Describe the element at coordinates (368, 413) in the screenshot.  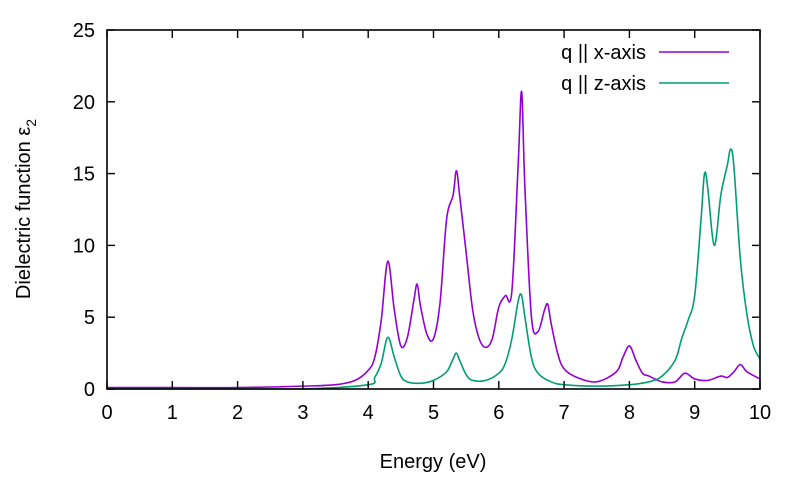
I see `x-tick-label: 4` at that location.